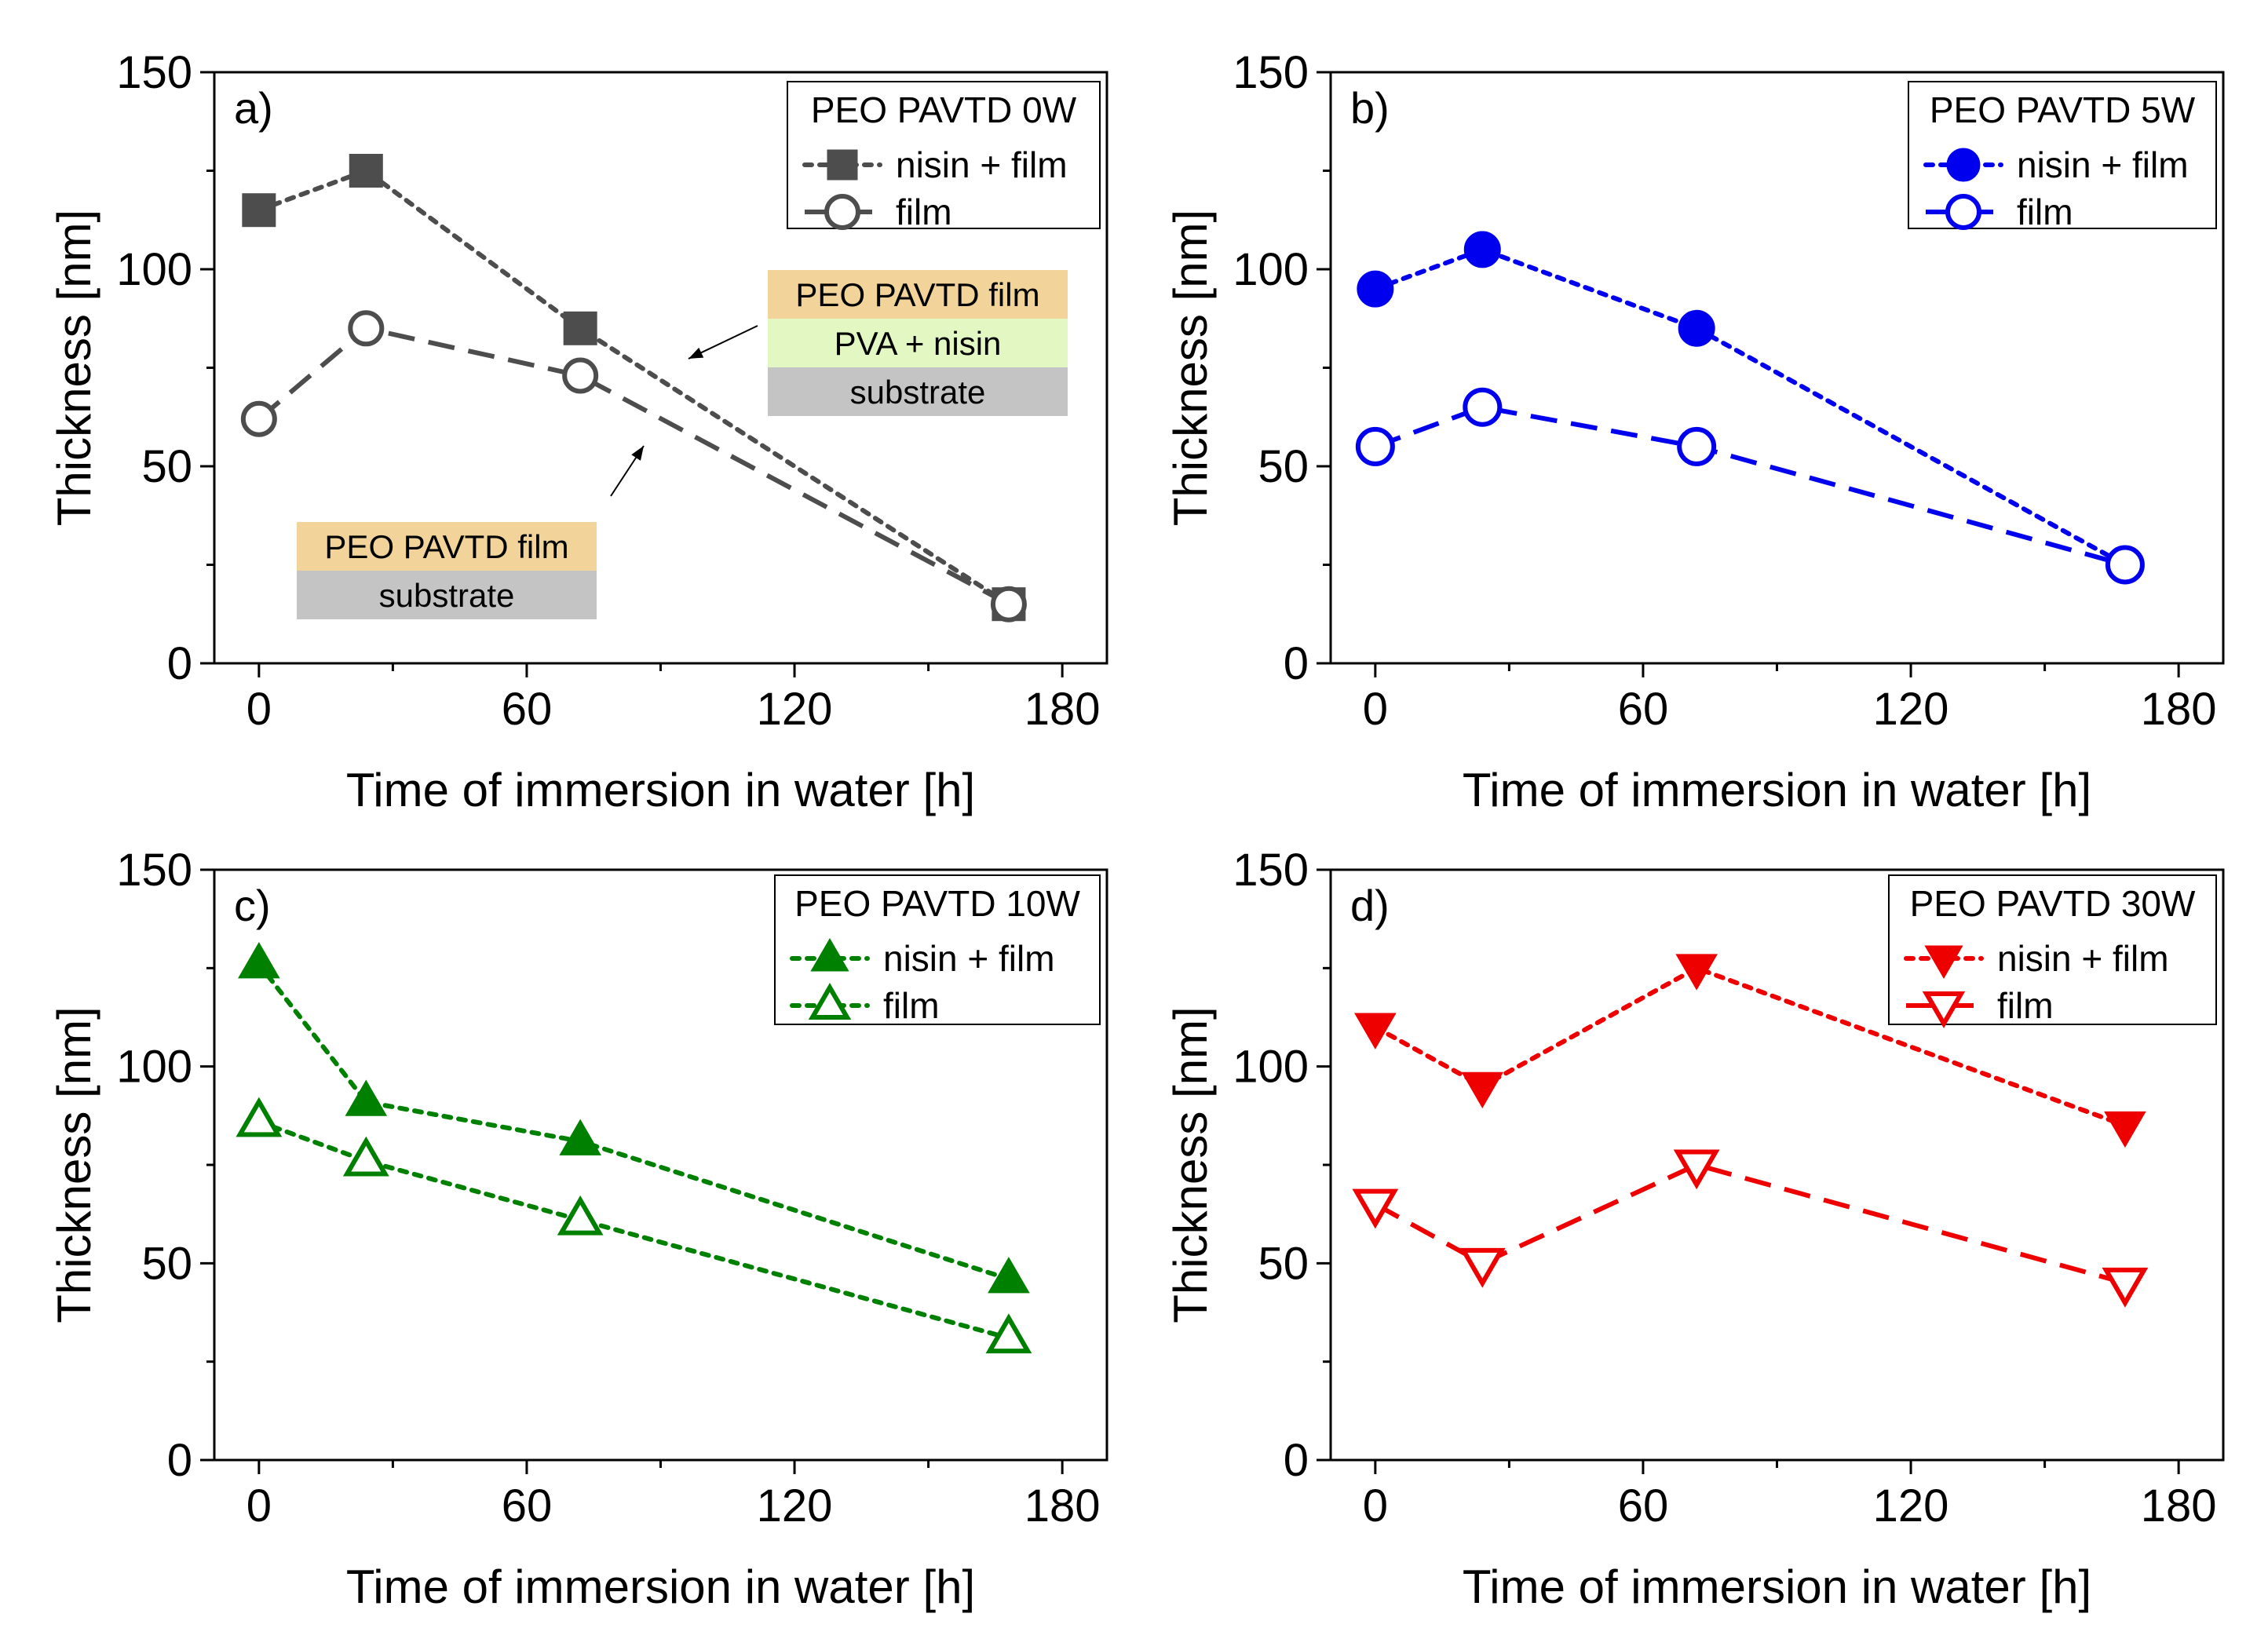 This screenshot has height=1639, width=2268. I want to click on legend: PEO PAVTD 30W nisin + film film, so click(2052, 951).